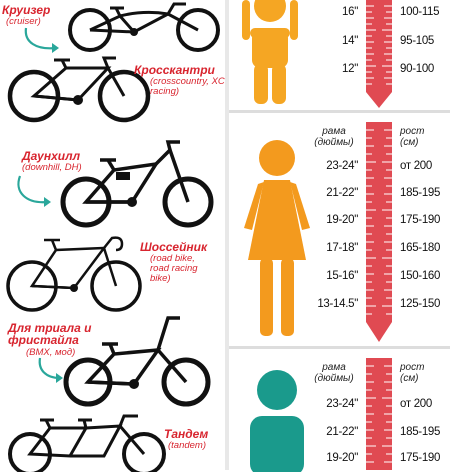 The width and height of the screenshot is (450, 472). Describe the element at coordinates (187, 445) in the screenshot. I see `bike-sub-tandem: (tandem)` at that location.